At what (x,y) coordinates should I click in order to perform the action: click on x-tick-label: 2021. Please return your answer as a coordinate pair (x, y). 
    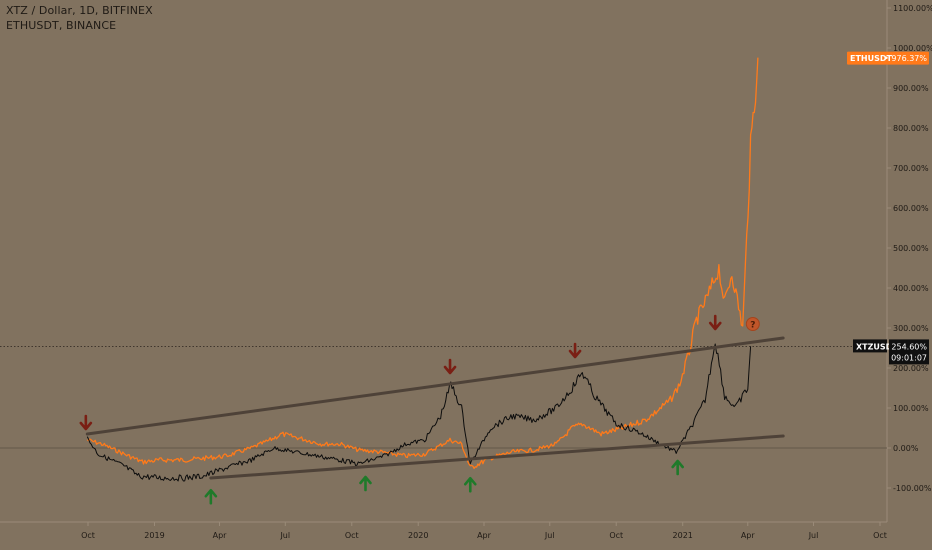
    Looking at the image, I should click on (683, 535).